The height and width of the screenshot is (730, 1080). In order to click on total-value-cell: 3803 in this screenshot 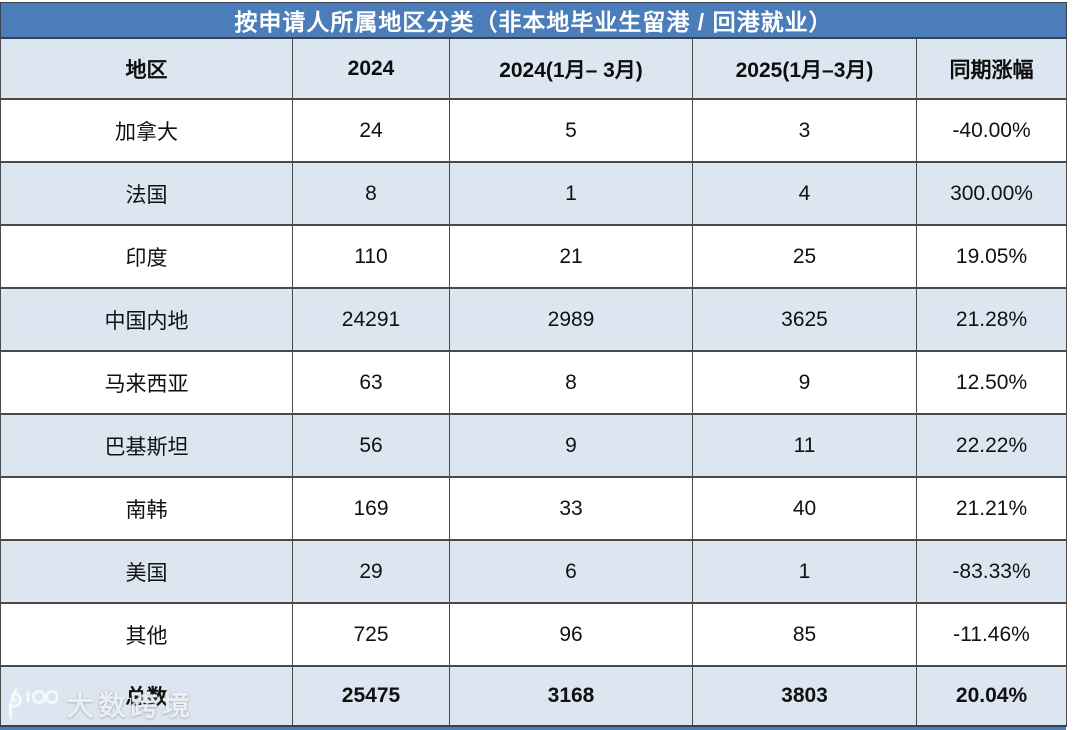, I will do `click(804, 696)`.